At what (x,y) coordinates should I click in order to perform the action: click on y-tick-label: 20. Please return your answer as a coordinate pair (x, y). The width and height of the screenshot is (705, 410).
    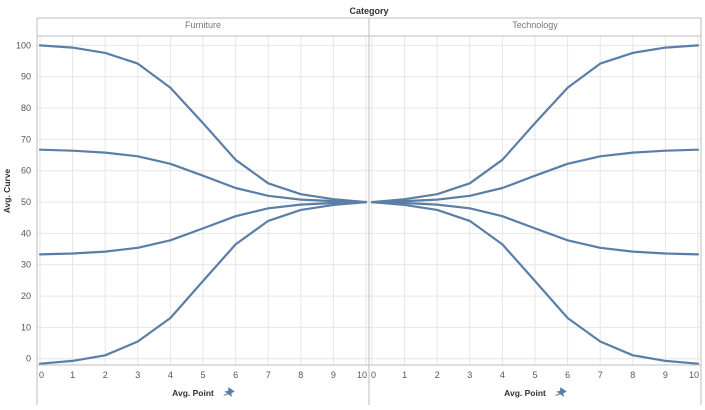
    Looking at the image, I should click on (26, 296).